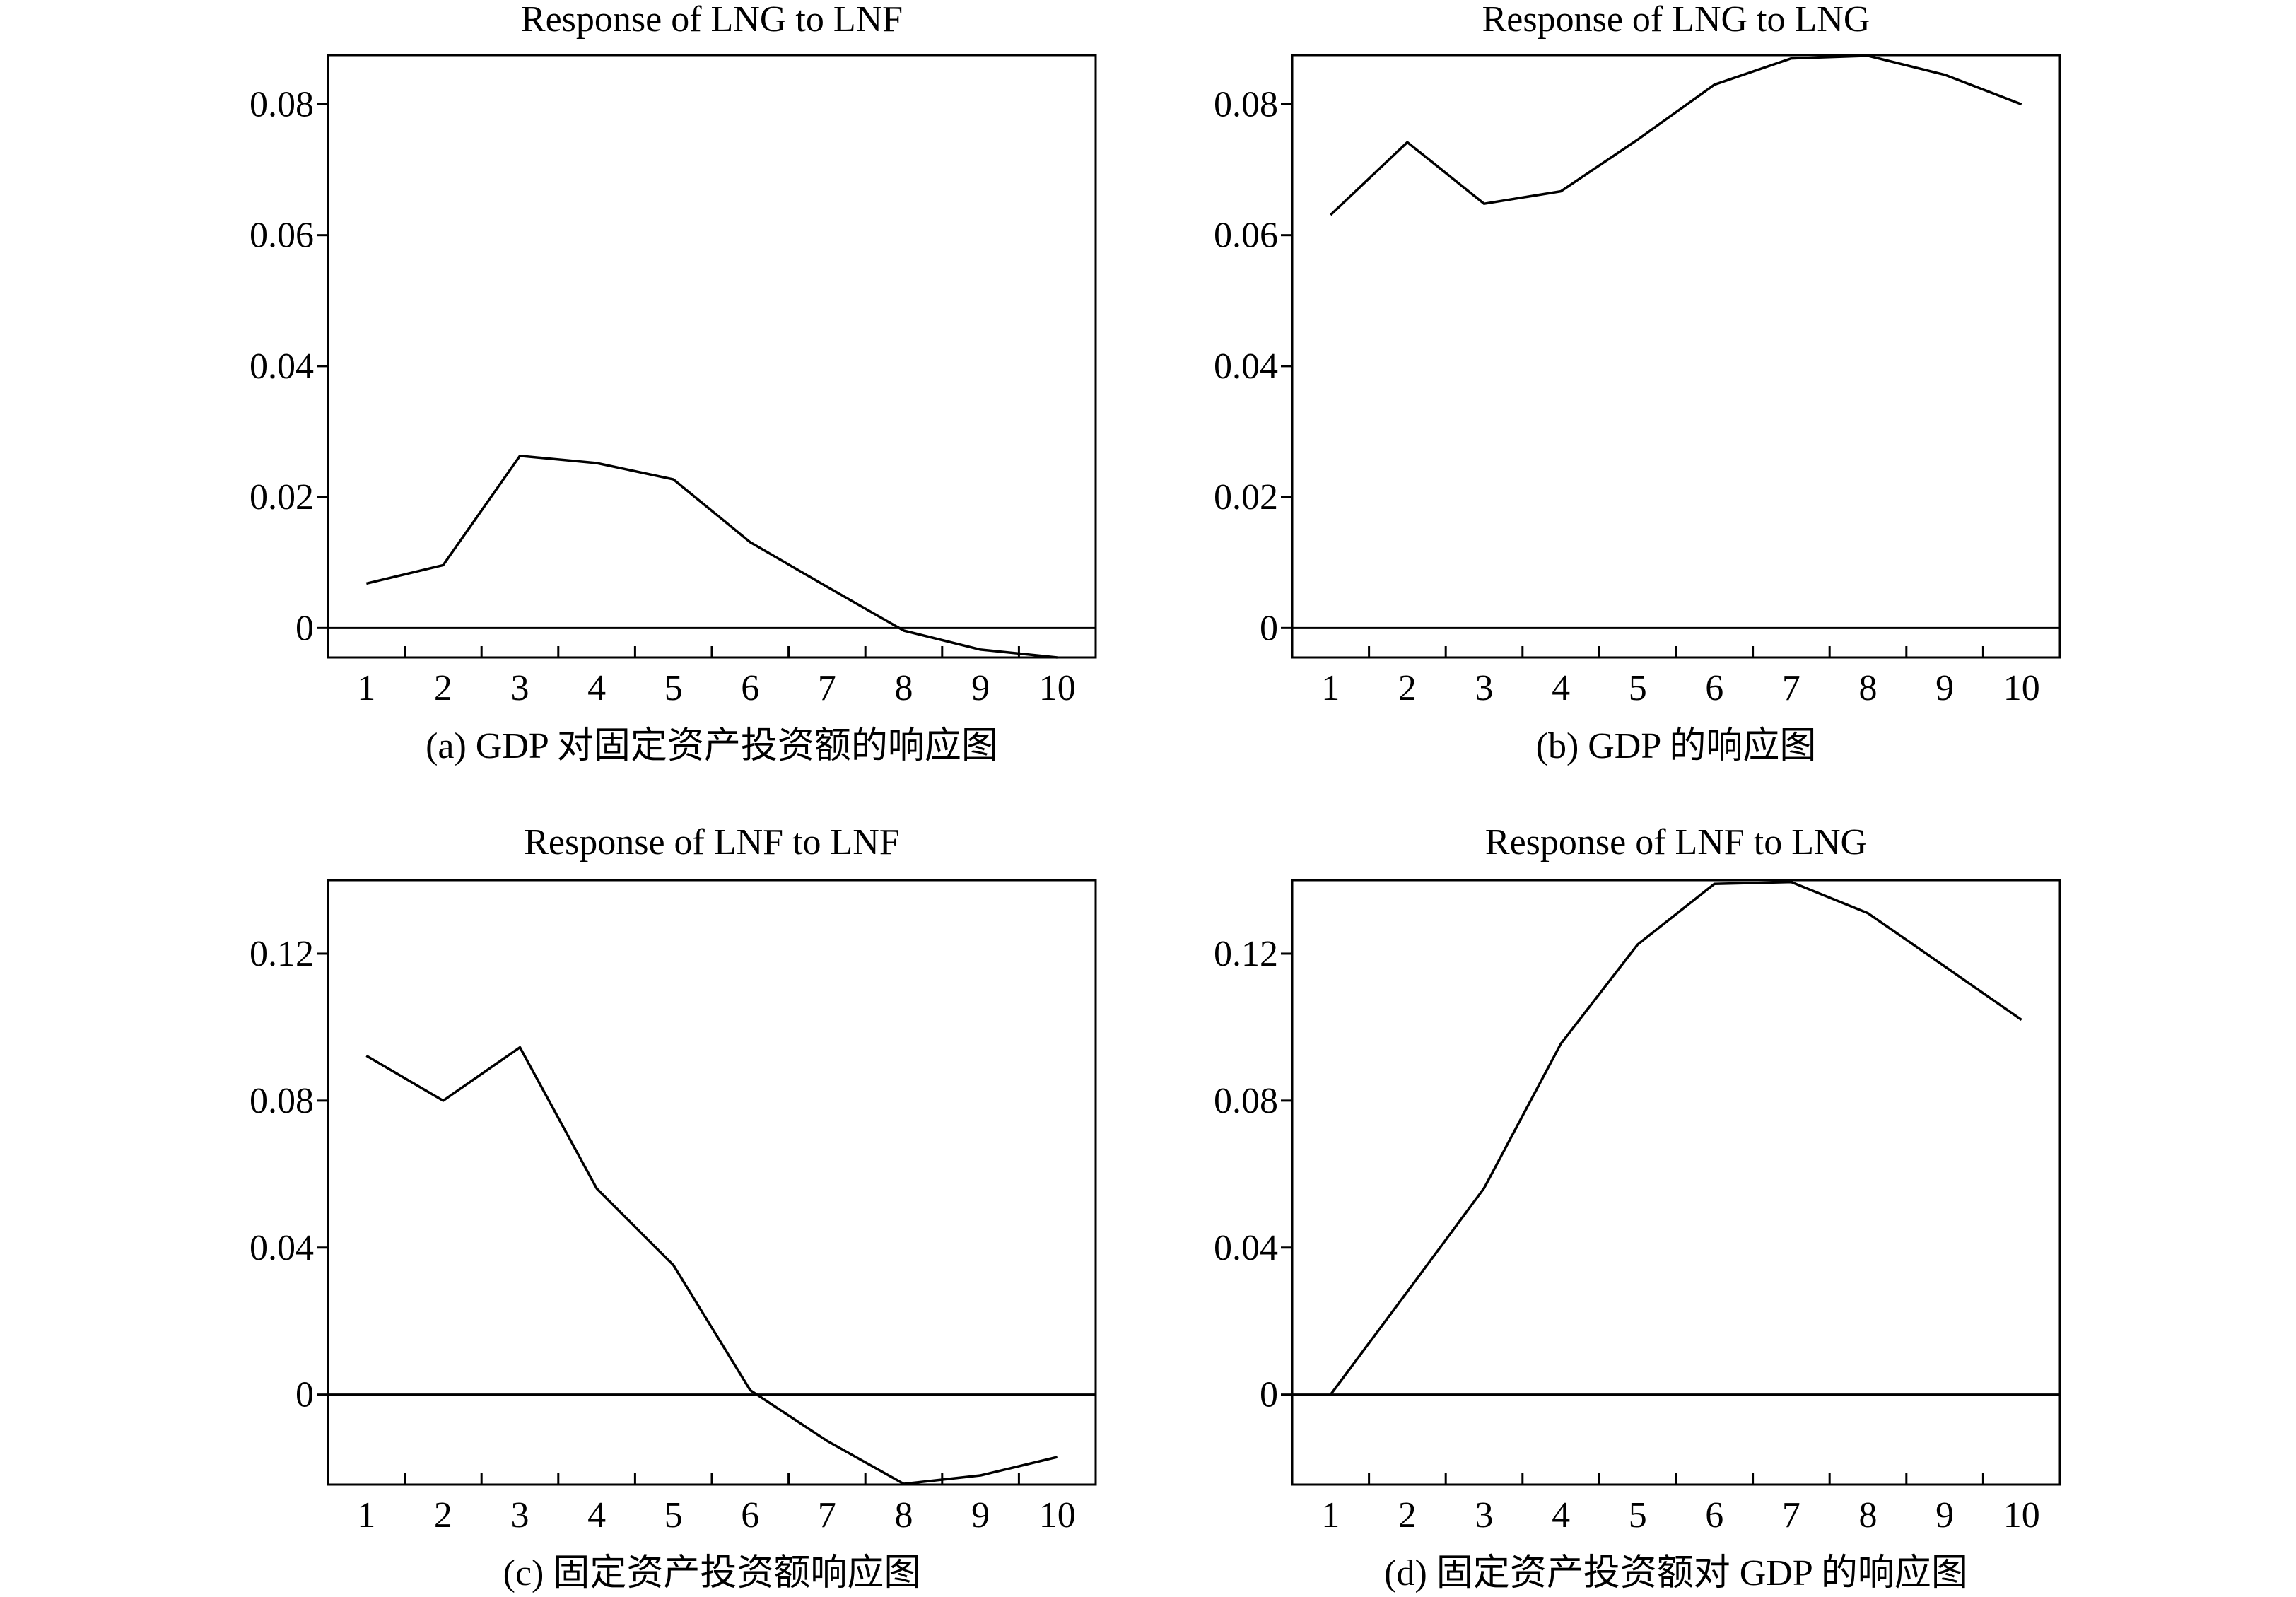 The height and width of the screenshot is (1597, 2296). I want to click on chart-title: Response of LNG to LNF, so click(712, 20).